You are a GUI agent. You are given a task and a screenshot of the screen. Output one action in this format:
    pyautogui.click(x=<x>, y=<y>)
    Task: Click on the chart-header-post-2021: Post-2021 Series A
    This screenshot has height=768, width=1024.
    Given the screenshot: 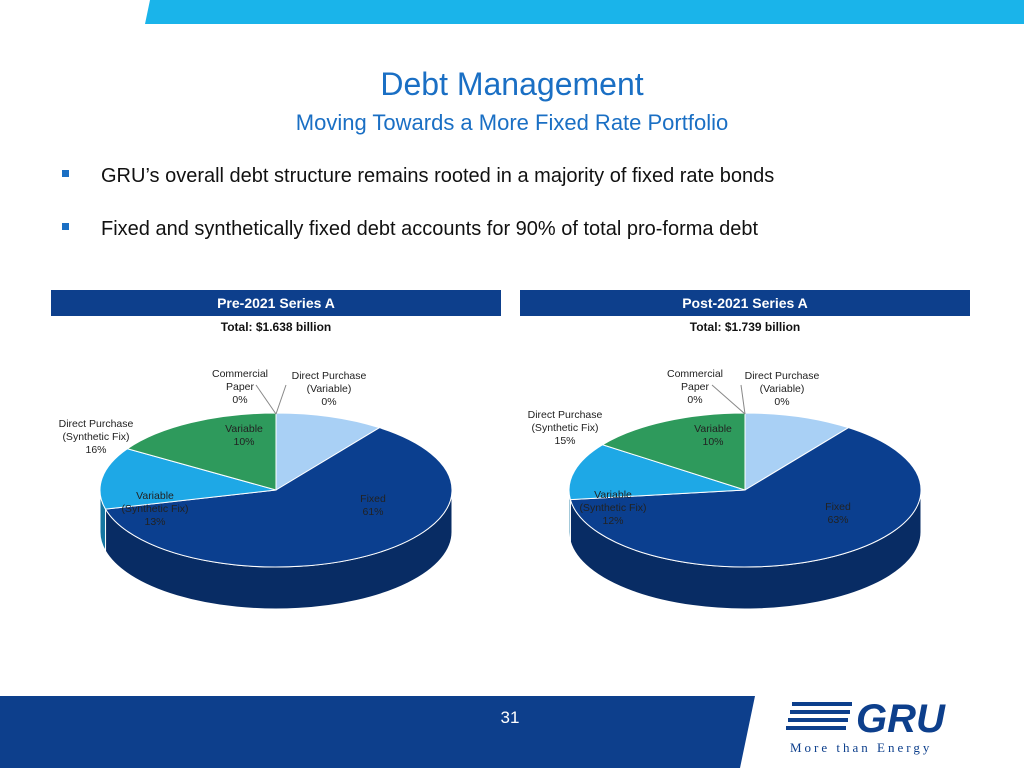 What is the action you would take?
    pyautogui.click(x=745, y=303)
    